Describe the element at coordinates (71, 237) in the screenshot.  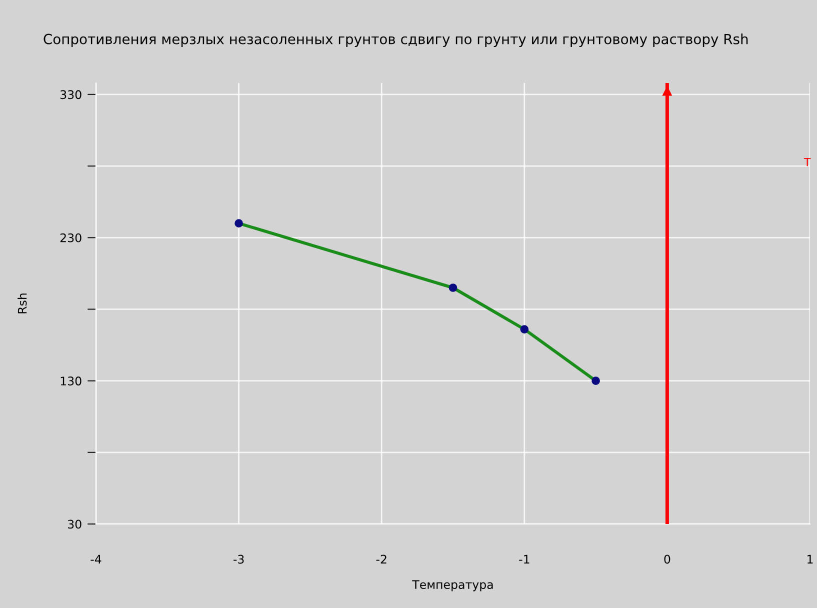
I see `y-tick-label: 230` at that location.